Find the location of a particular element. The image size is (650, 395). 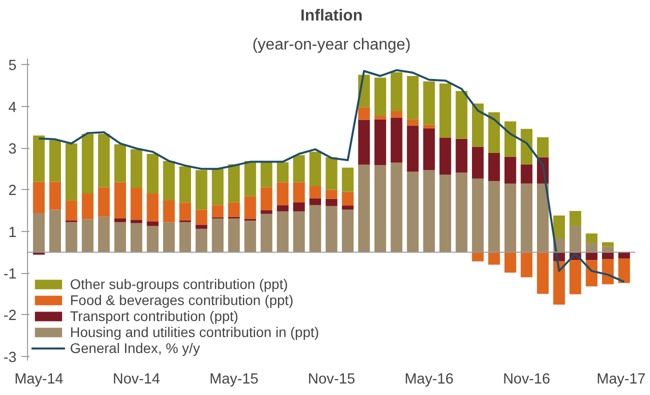

x-tick-label: May-14 is located at coordinates (39, 380).